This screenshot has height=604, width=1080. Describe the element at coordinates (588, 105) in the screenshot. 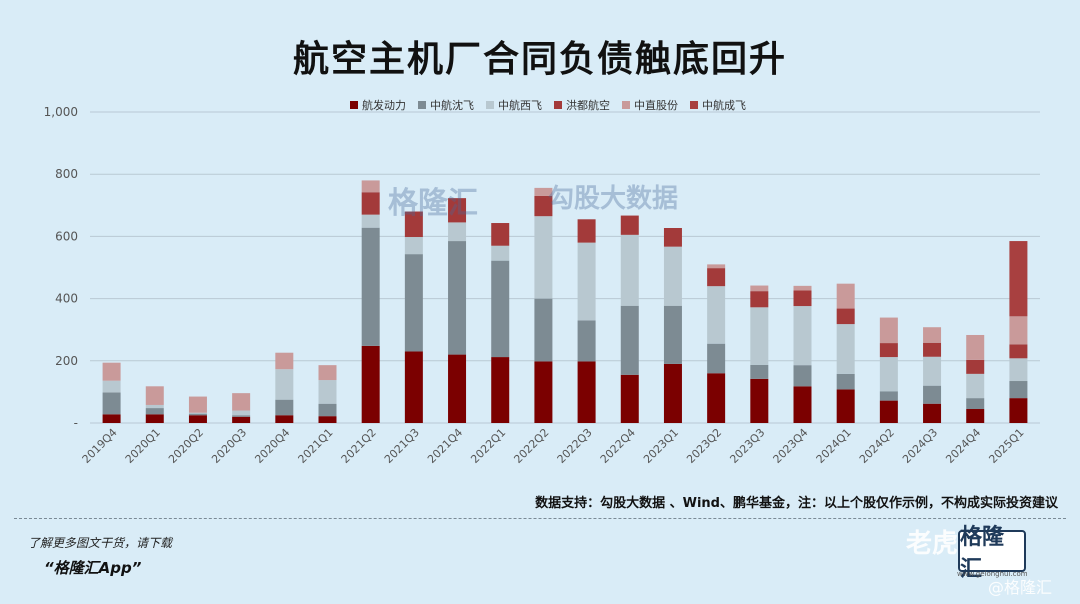

I see `legend-label: 洪都航空` at that location.